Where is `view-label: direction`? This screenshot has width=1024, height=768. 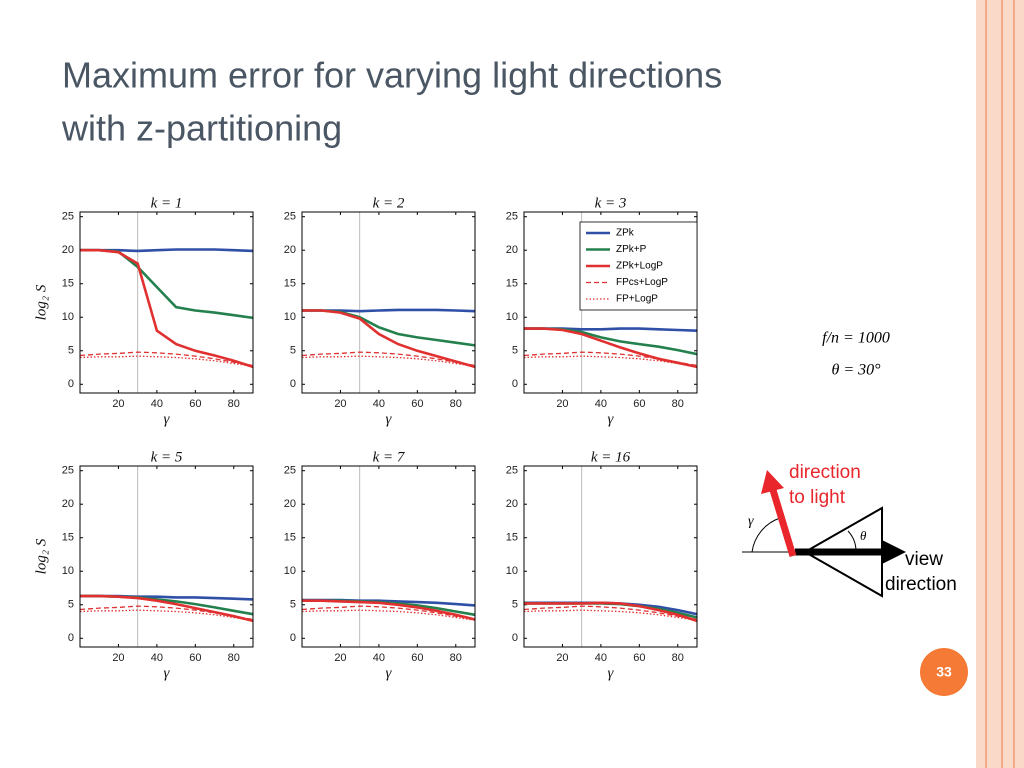
view-label: direction is located at coordinates (921, 584).